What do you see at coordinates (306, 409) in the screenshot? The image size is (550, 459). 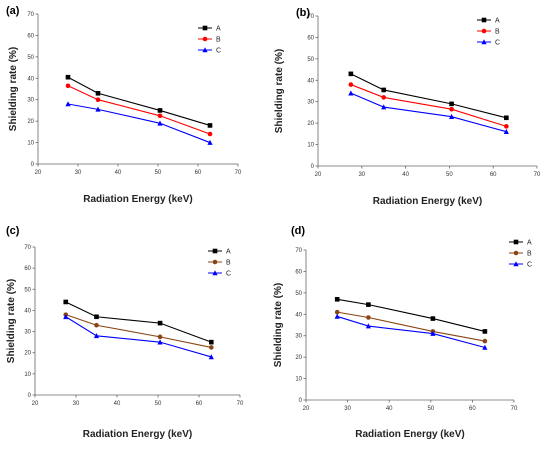 I see `x-tick-label: 20` at bounding box center [306, 409].